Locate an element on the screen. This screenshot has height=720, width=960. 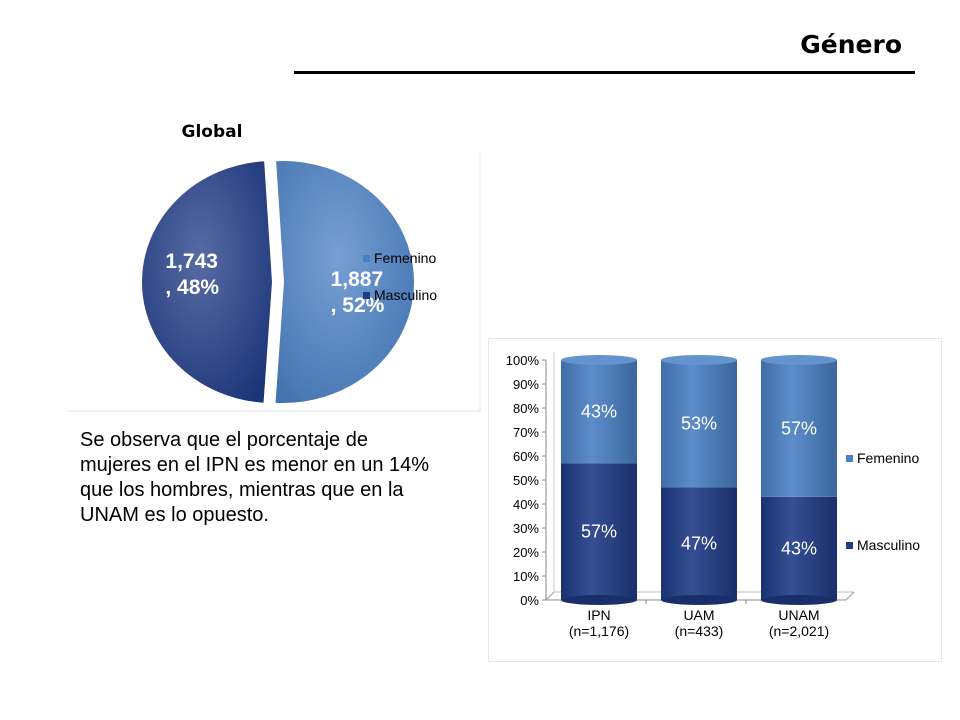
x-category-label: UAM (n=433) is located at coordinates (699, 623).